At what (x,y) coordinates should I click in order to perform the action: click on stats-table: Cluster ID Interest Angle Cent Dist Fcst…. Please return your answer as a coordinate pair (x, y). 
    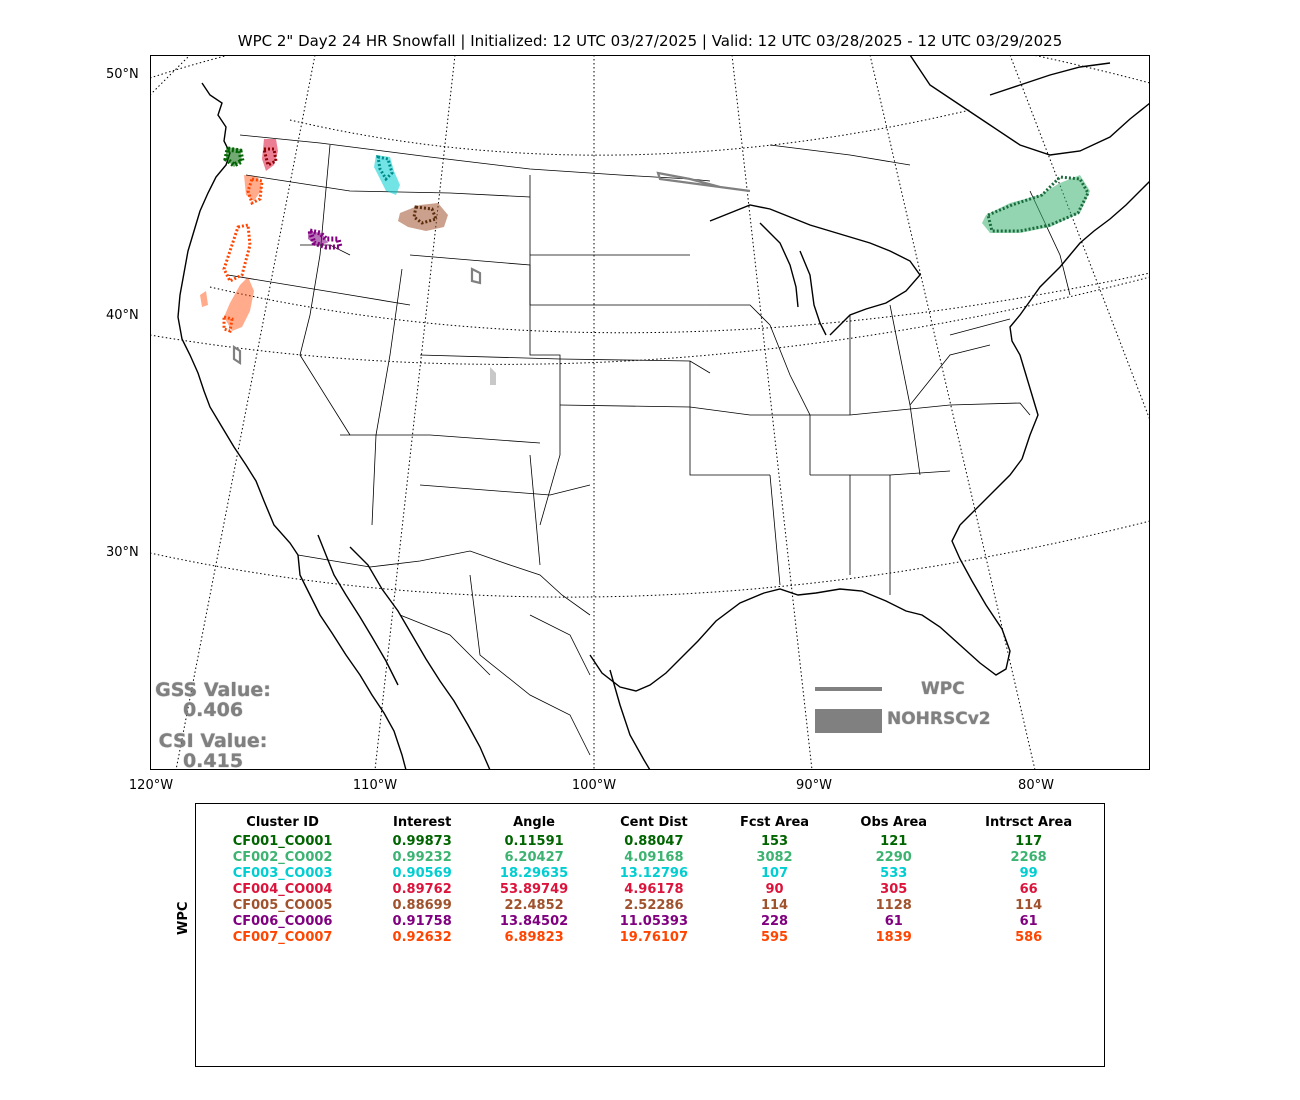
    Looking at the image, I should click on (650, 880).